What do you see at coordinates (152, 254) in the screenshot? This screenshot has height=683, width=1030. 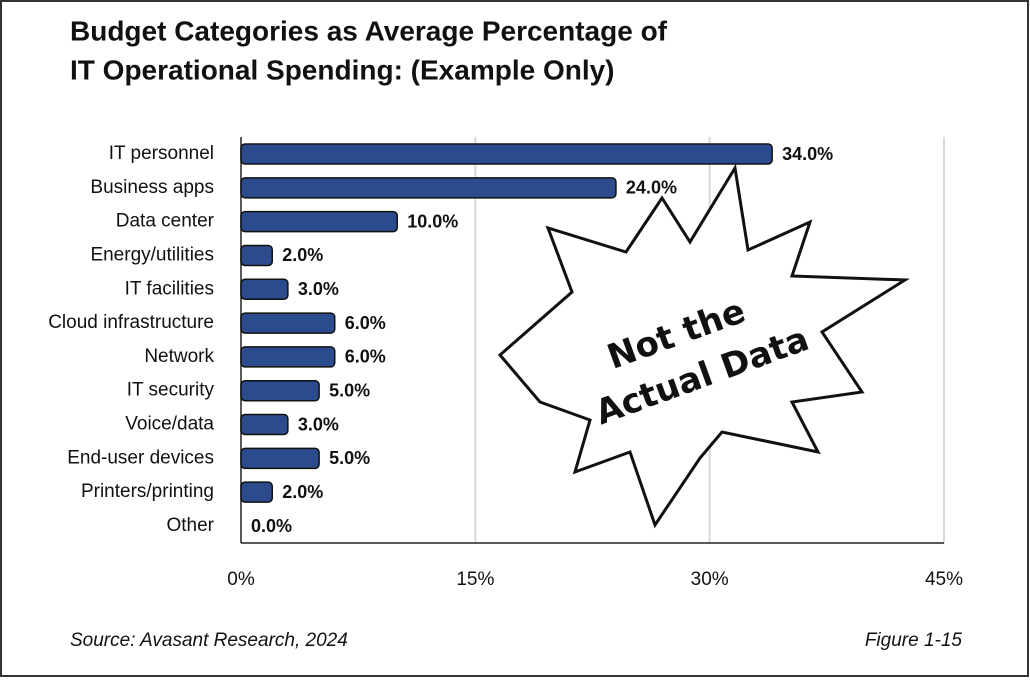 I see `y-tick-label: Energy/utilities` at bounding box center [152, 254].